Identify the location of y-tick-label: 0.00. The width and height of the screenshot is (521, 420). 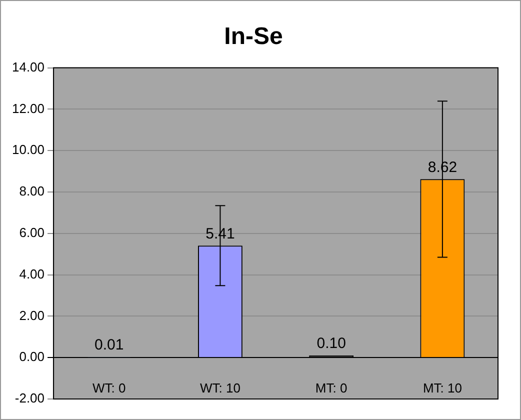
(32, 356).